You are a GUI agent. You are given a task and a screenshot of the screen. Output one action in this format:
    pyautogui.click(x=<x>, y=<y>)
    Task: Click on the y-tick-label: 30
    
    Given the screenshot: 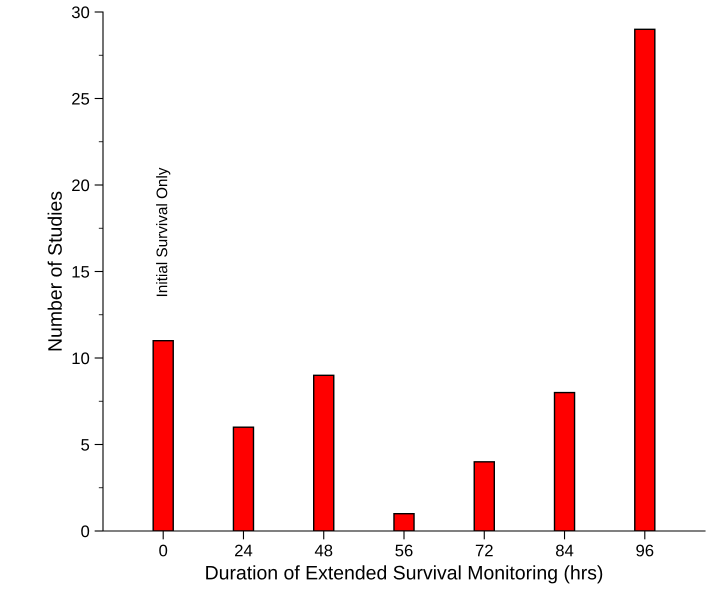 What is the action you would take?
    pyautogui.click(x=81, y=12)
    